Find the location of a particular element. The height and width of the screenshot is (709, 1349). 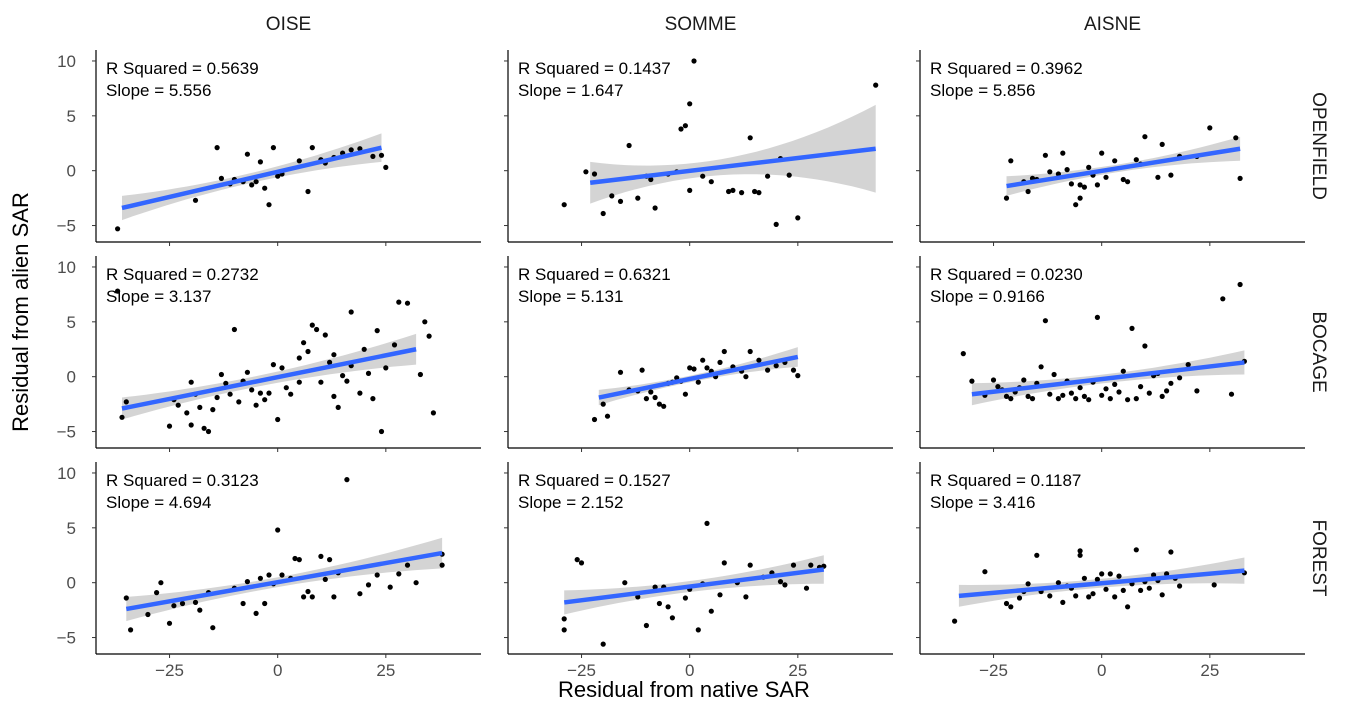

r-squared-label: R Squared = 0.1527 is located at coordinates (594, 480).